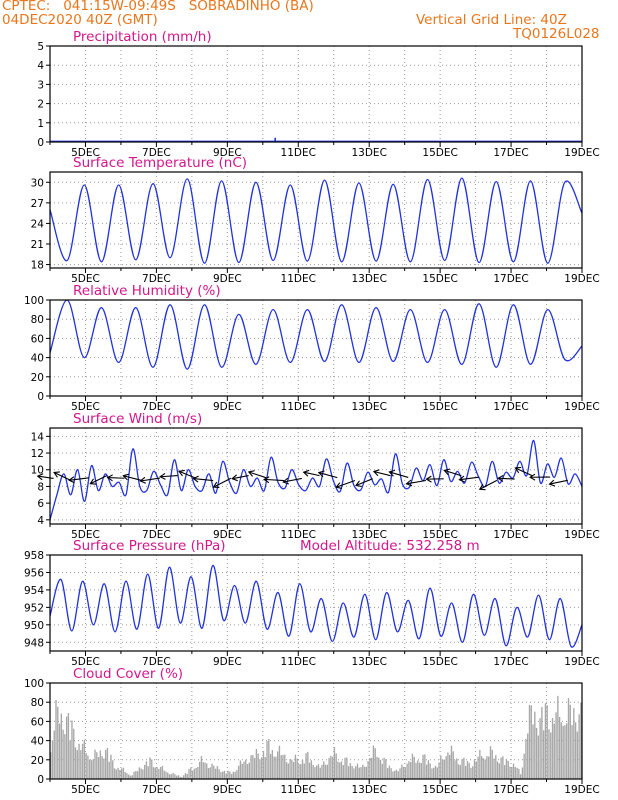 Image resolution: width=618 pixels, height=800 pixels. Describe the element at coordinates (581, 790) in the screenshot. I see `x-tick-label: 19DEC` at that location.